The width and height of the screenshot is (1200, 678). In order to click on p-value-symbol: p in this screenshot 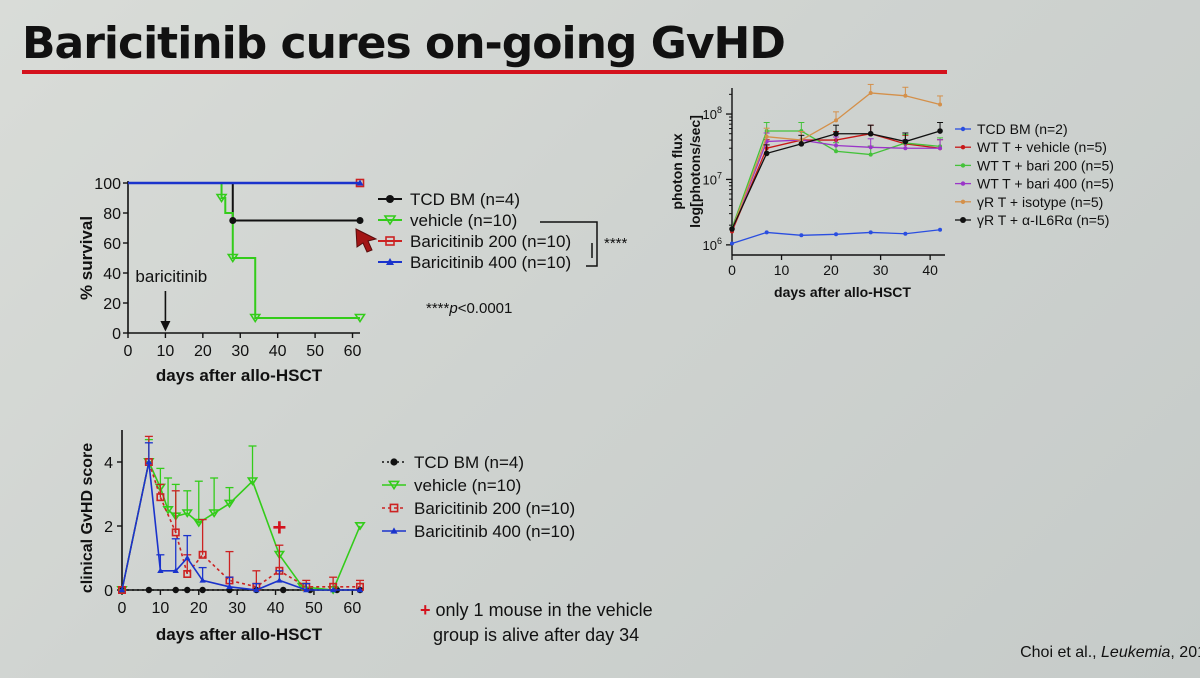, I will do `click(452, 308)`.